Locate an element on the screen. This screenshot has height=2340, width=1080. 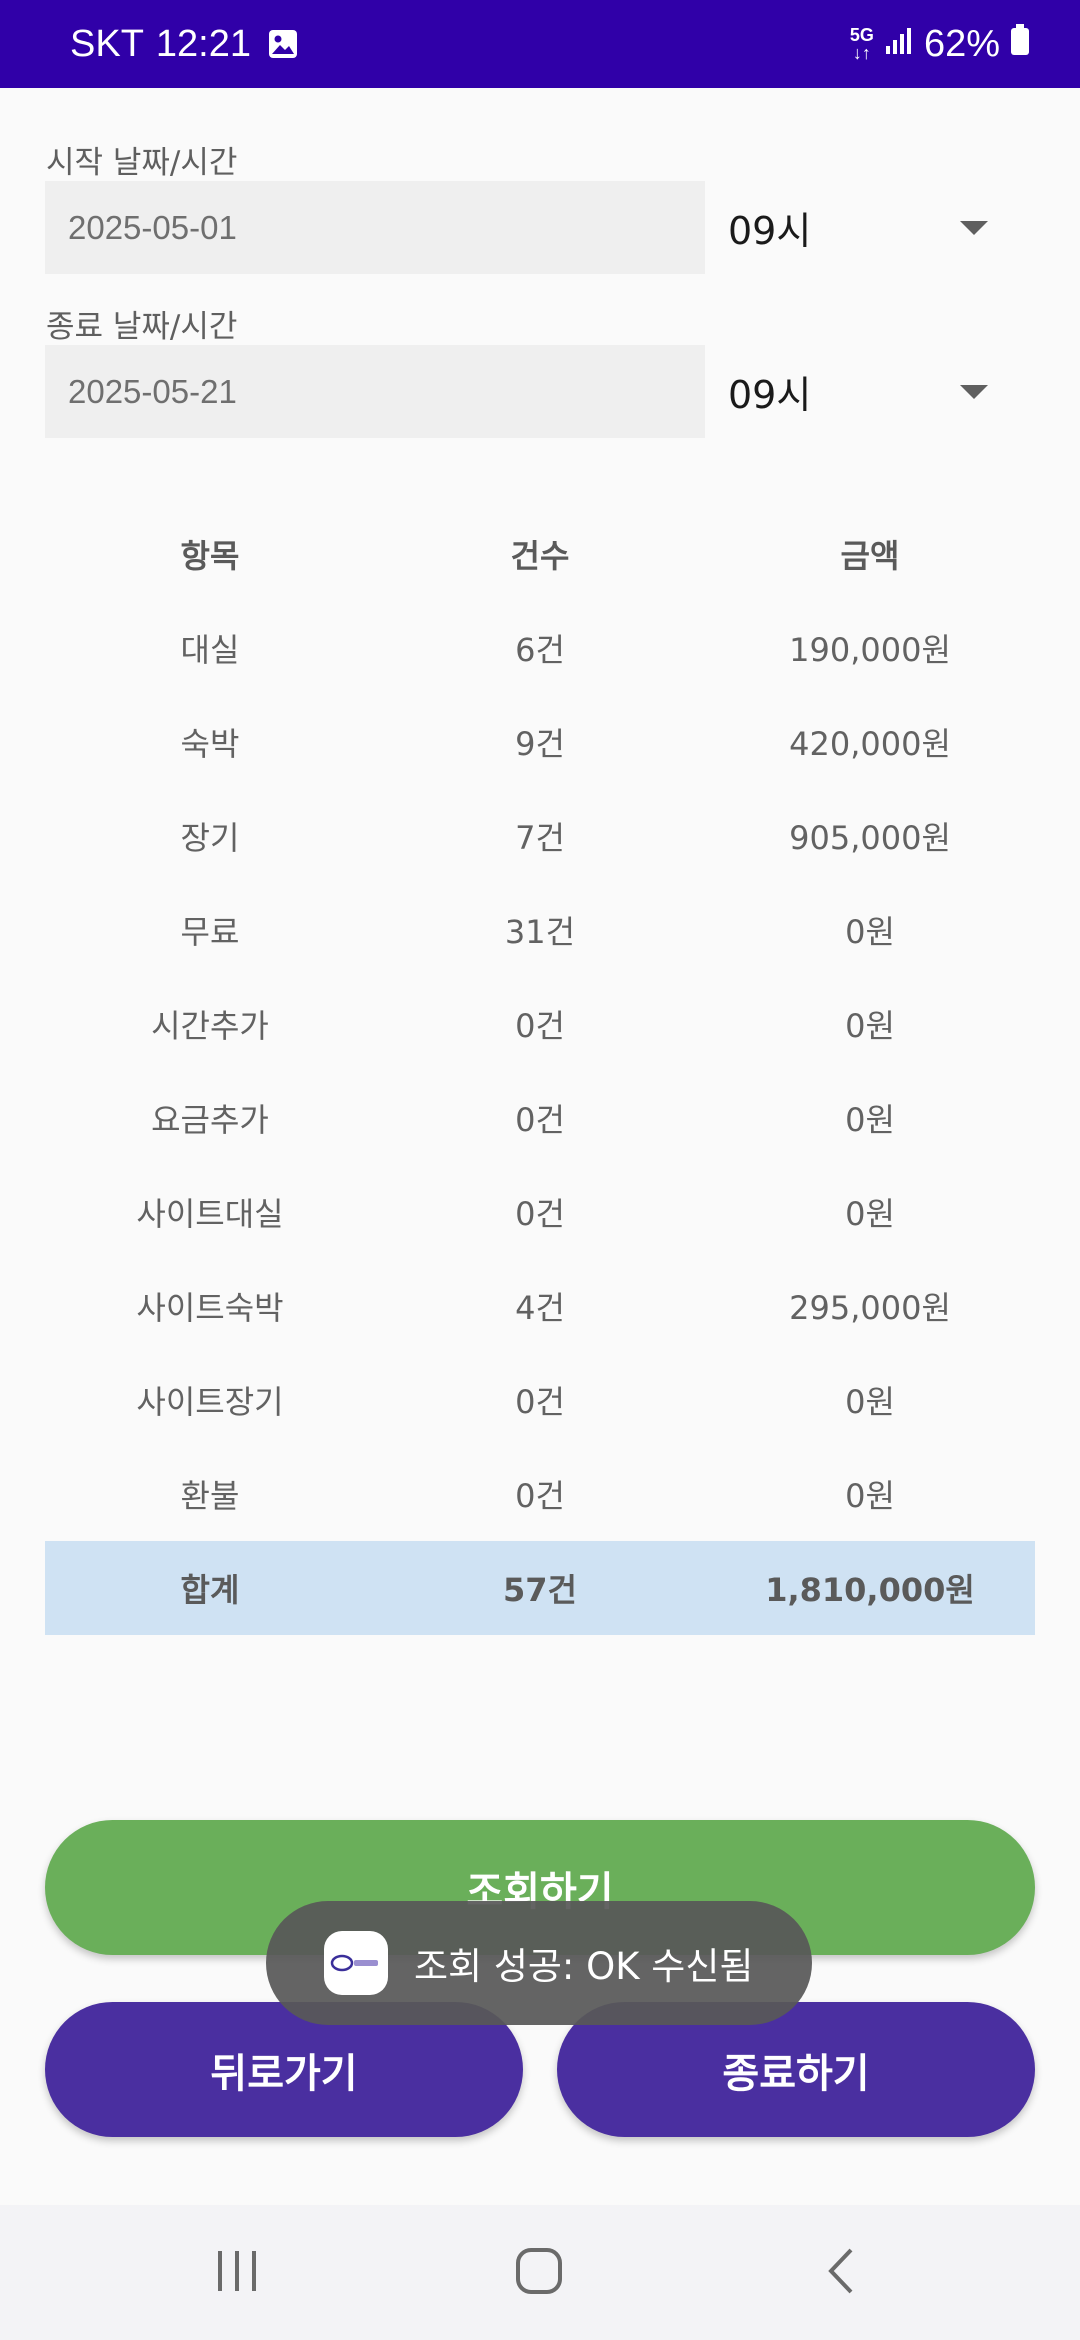
recent-apps-button is located at coordinates (237, 2272).